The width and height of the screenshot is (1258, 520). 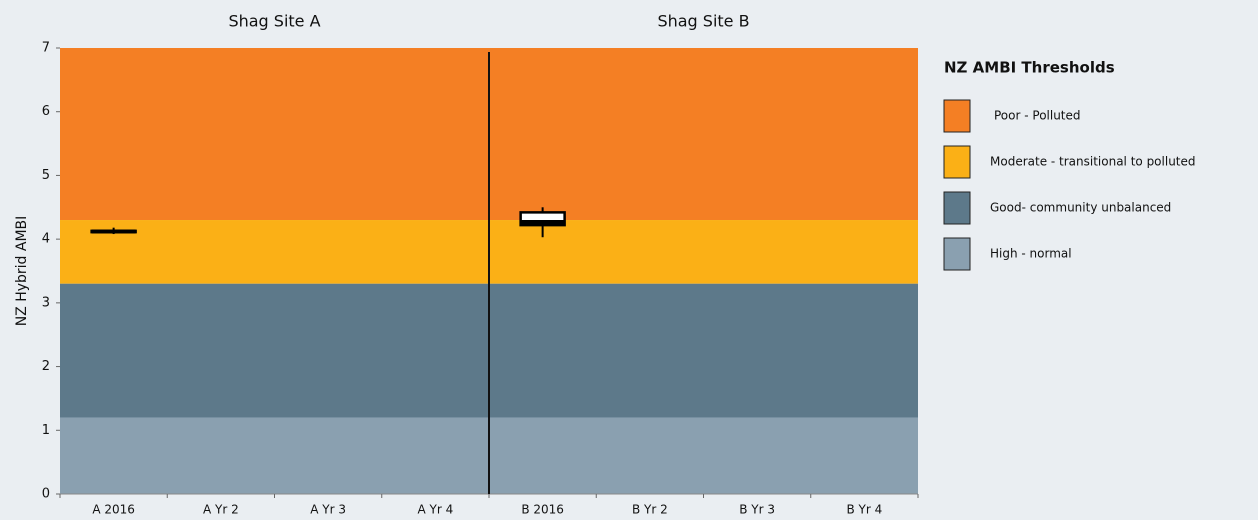 I want to click on y-tick-label: 5, so click(x=46, y=175).